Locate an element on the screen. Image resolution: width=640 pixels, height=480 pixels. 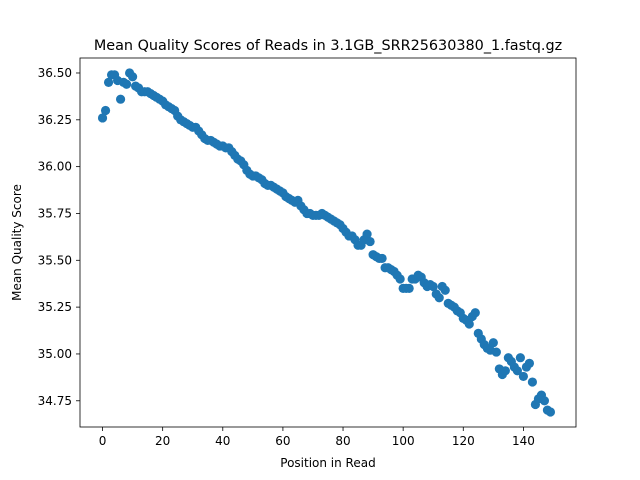
x-tick-label: 40 is located at coordinates (222, 441).